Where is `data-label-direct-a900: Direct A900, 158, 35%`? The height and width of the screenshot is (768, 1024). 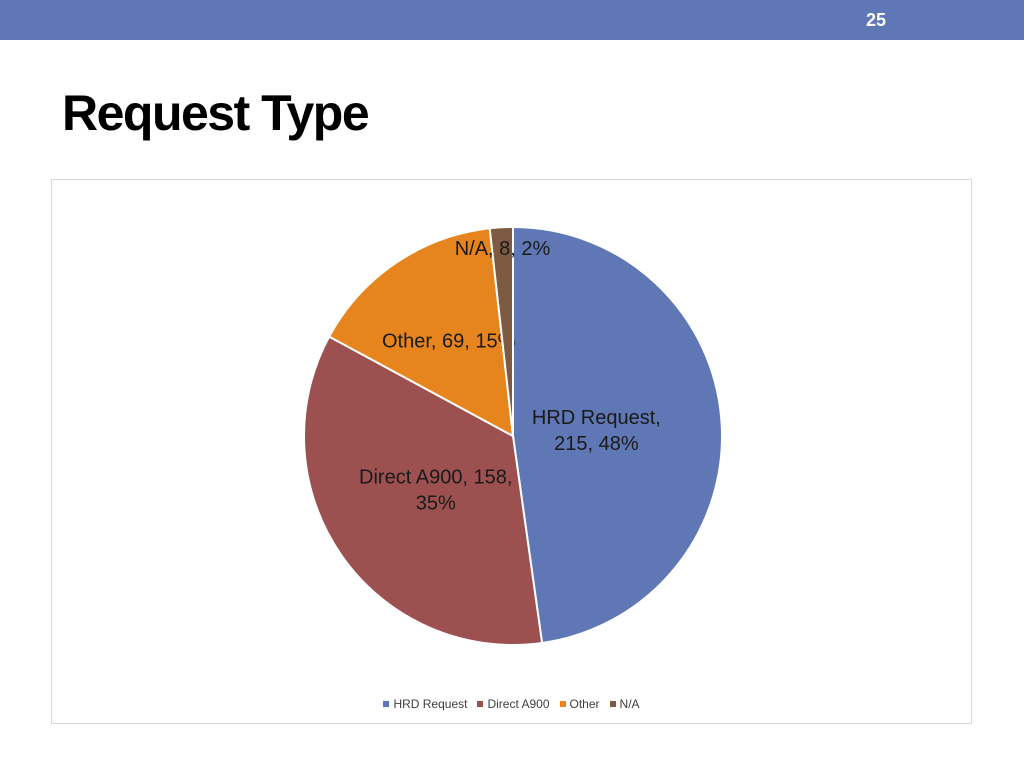 data-label-direct-a900: Direct A900, 158, 35% is located at coordinates (435, 491).